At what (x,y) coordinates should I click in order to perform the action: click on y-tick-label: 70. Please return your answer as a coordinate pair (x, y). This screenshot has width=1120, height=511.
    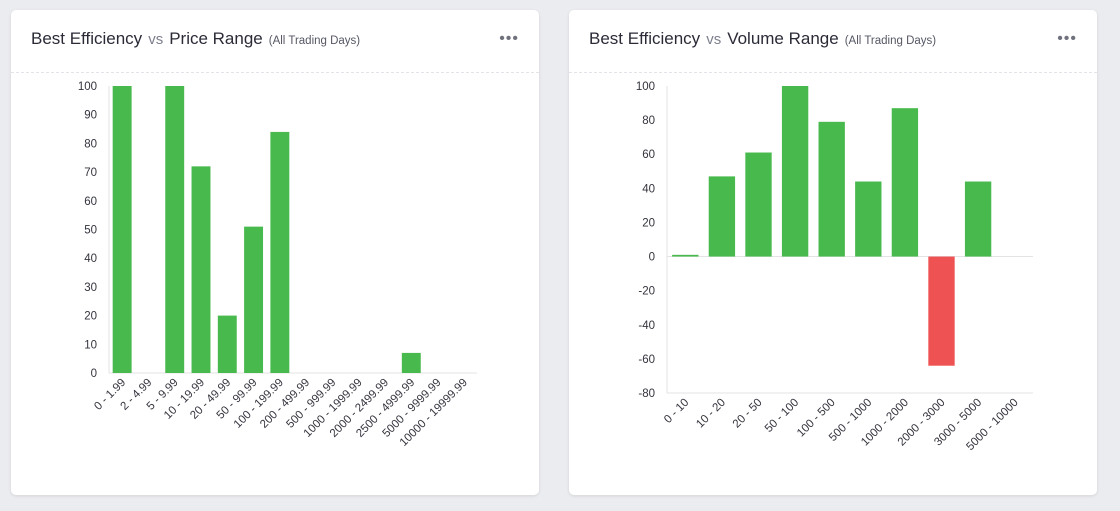
    Looking at the image, I should click on (90, 173).